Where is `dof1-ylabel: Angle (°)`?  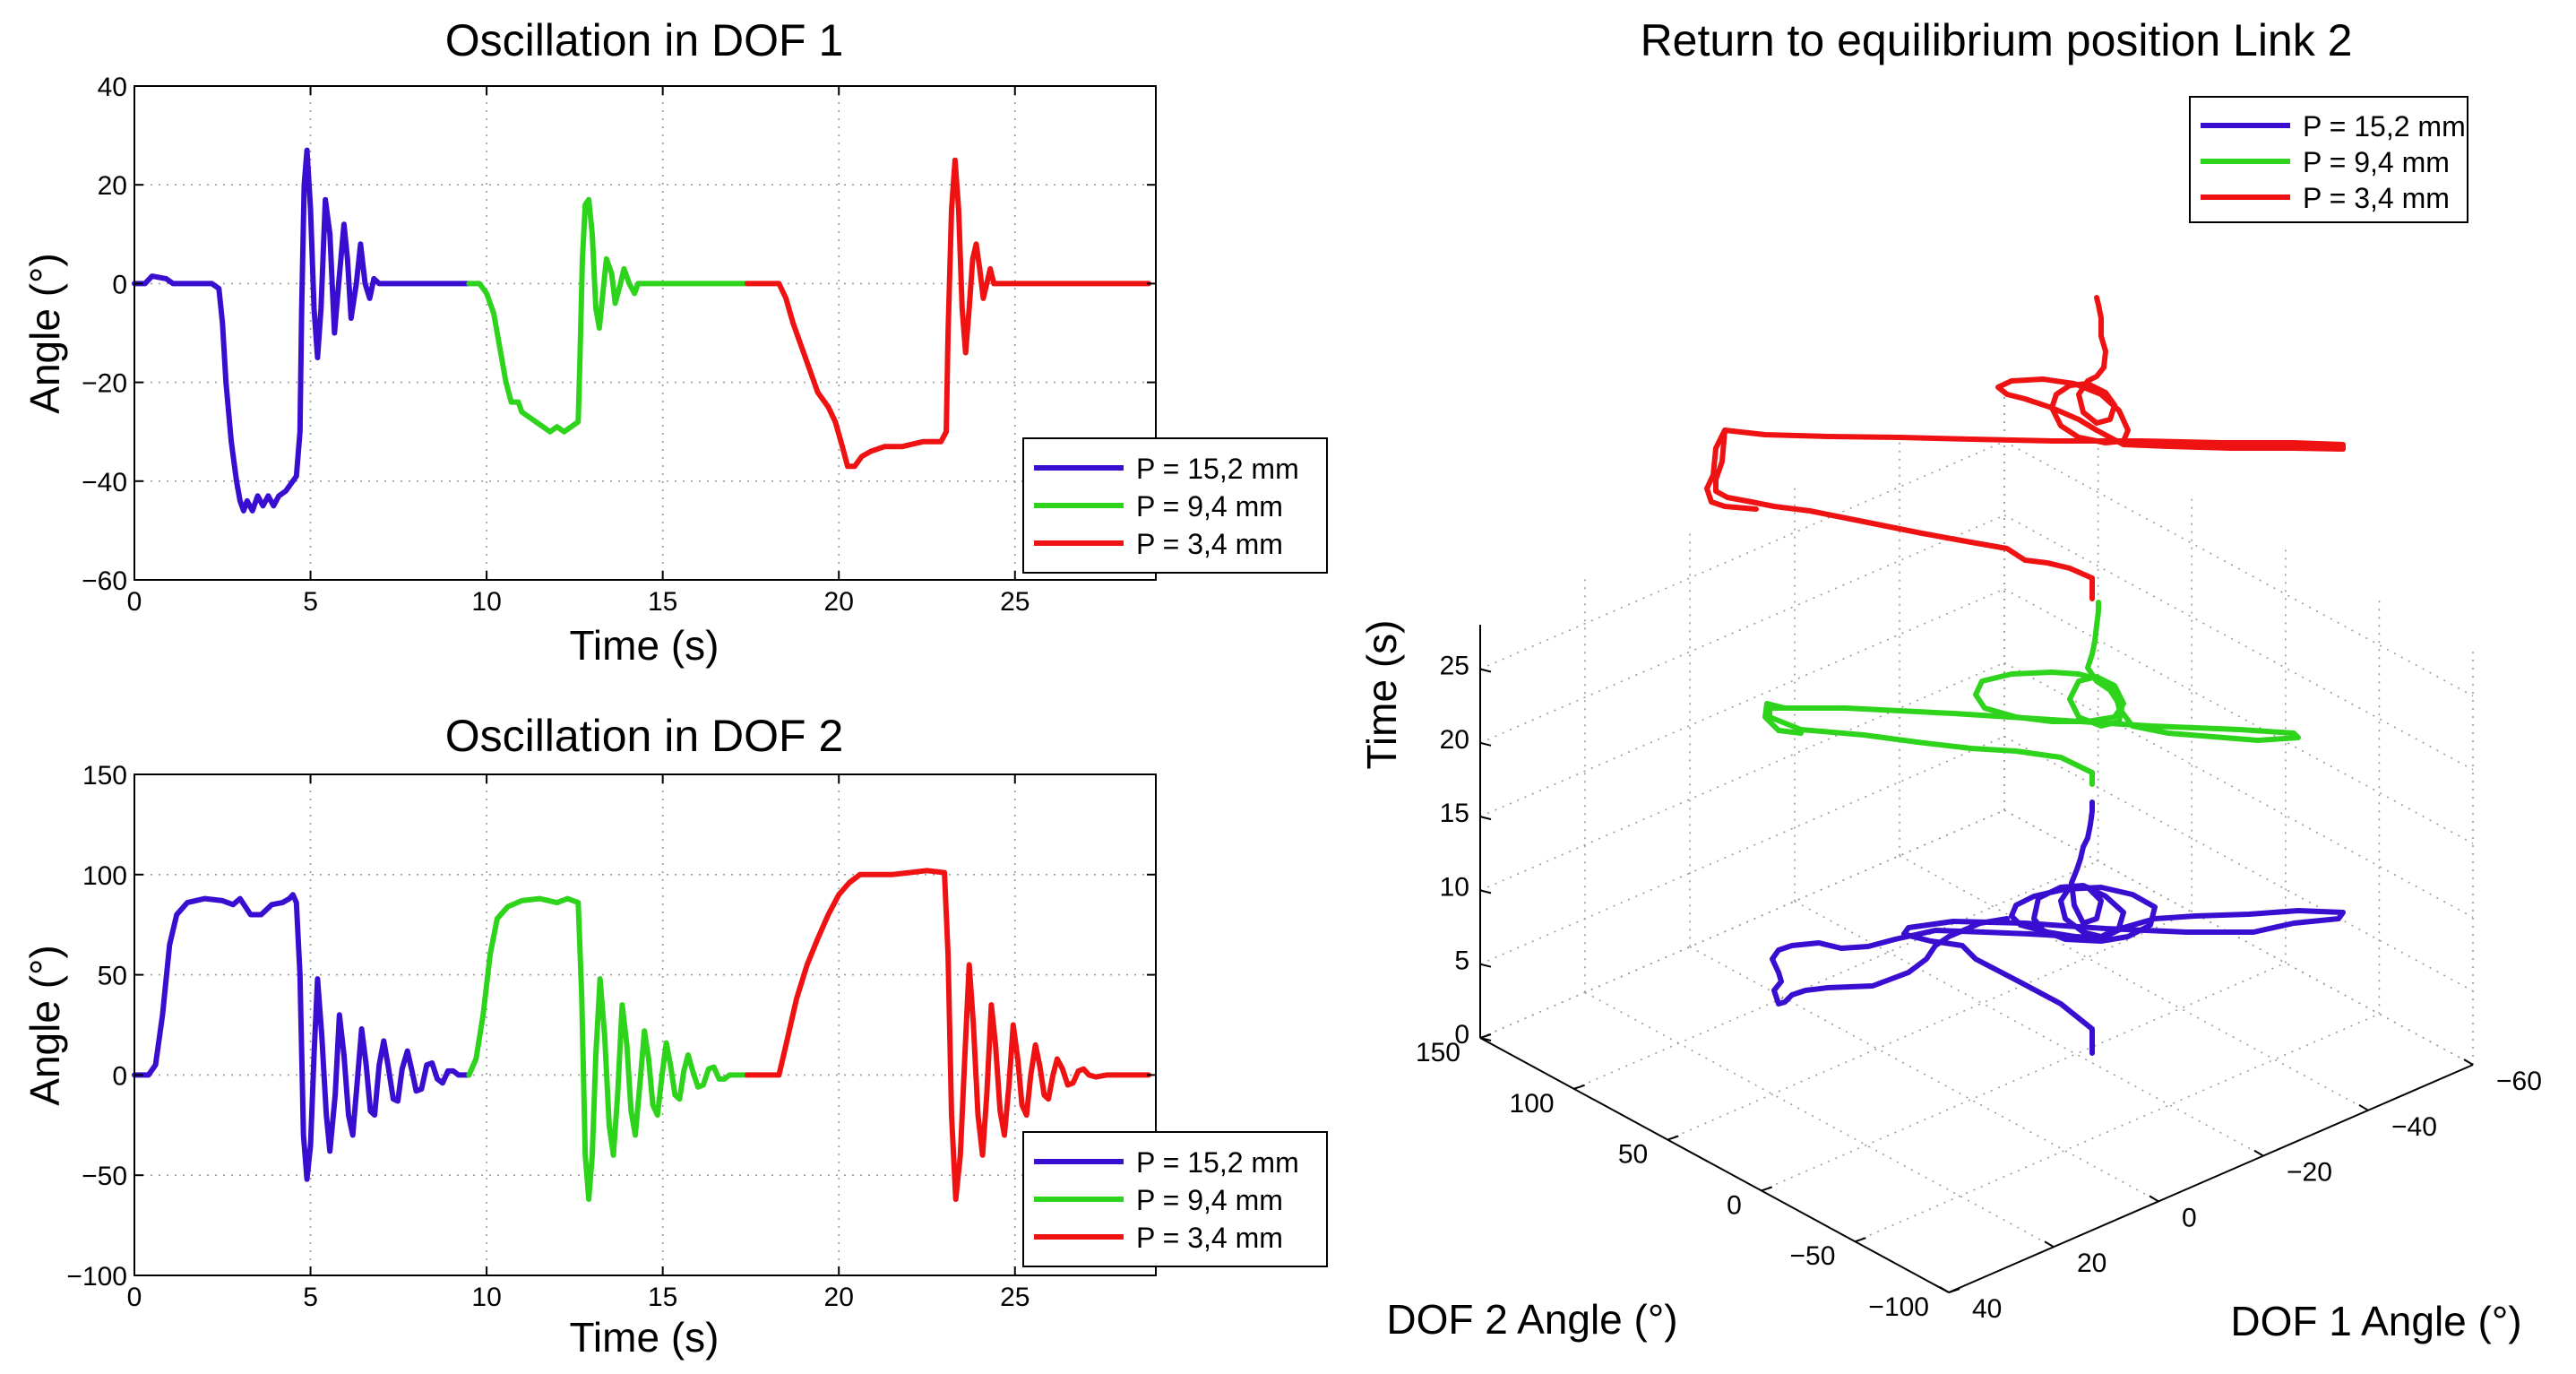 dof1-ylabel: Angle (°) is located at coordinates (45, 333).